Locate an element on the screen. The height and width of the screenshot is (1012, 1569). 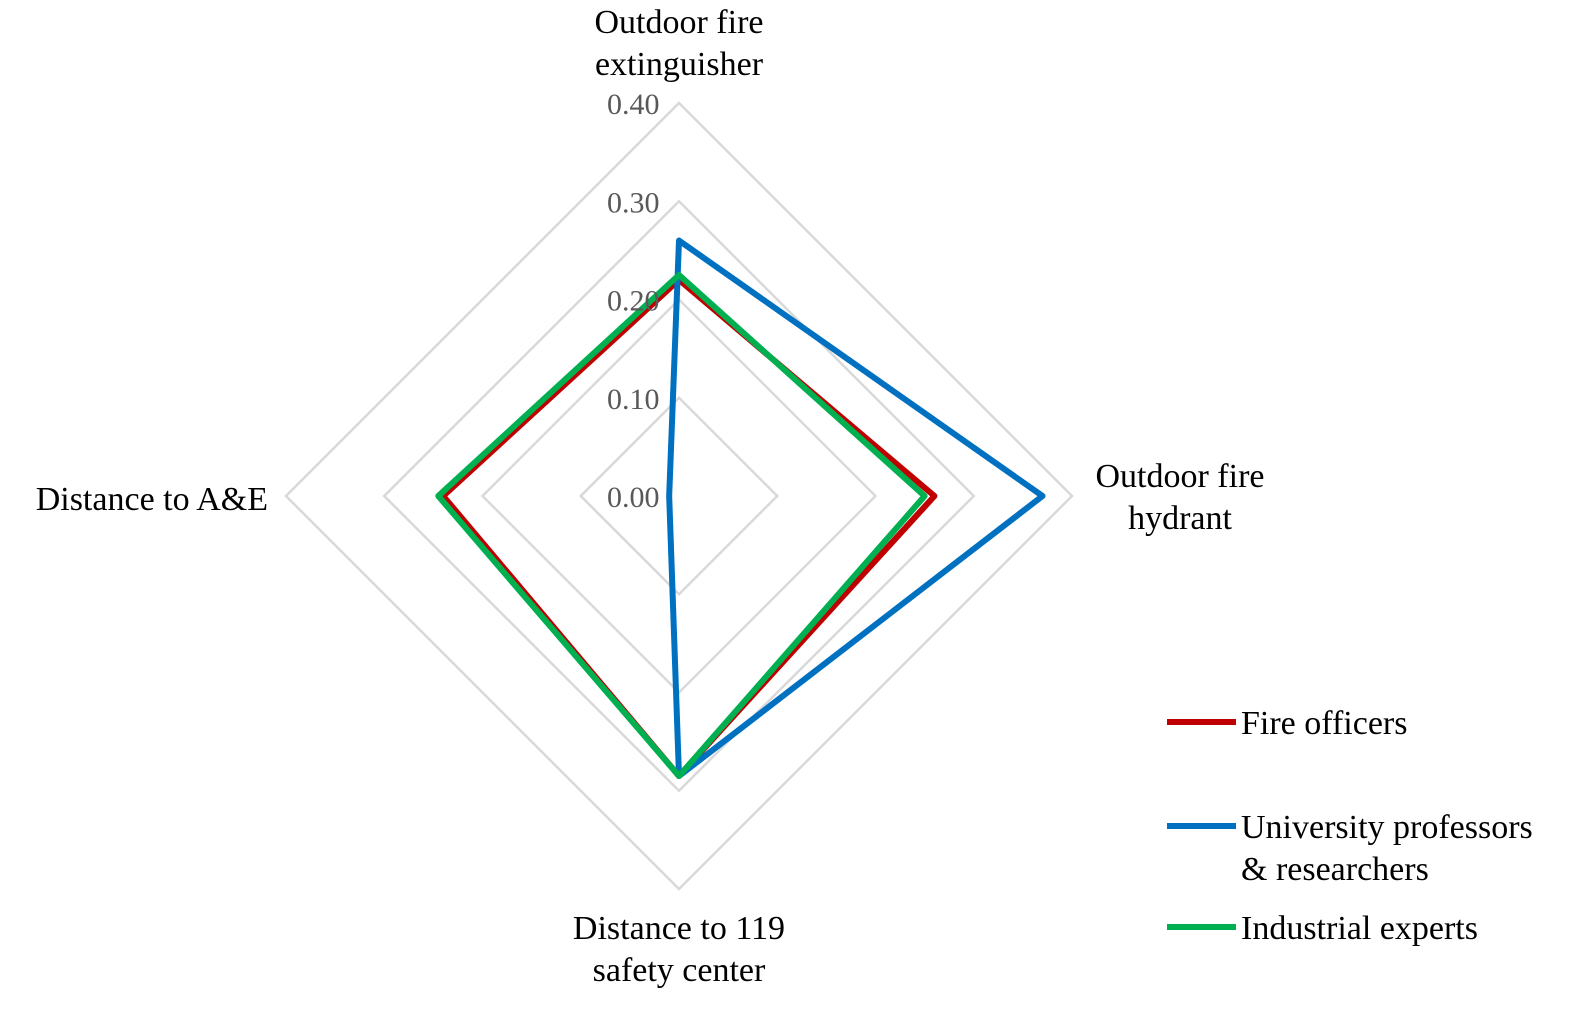
legend-label: Fire officers is located at coordinates (1324, 723).